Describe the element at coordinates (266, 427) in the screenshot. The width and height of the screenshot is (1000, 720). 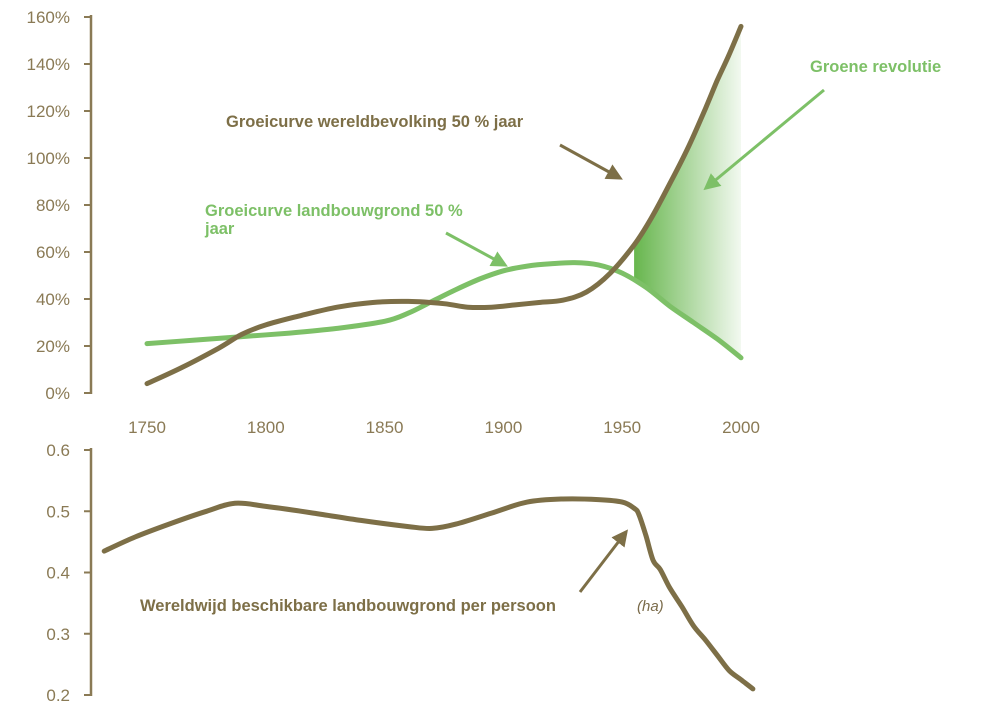
I see `x-tick-label: 1800` at that location.